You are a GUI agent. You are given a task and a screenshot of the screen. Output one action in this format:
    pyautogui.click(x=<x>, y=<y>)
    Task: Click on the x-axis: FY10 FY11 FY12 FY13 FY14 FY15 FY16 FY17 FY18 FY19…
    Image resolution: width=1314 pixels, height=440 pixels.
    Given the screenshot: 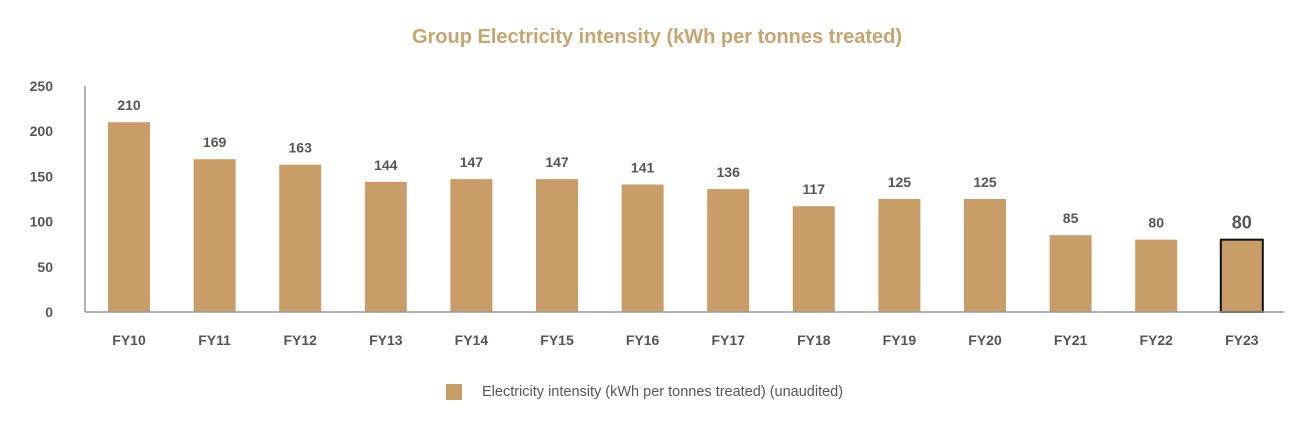 What is the action you would take?
    pyautogui.click(x=685, y=340)
    